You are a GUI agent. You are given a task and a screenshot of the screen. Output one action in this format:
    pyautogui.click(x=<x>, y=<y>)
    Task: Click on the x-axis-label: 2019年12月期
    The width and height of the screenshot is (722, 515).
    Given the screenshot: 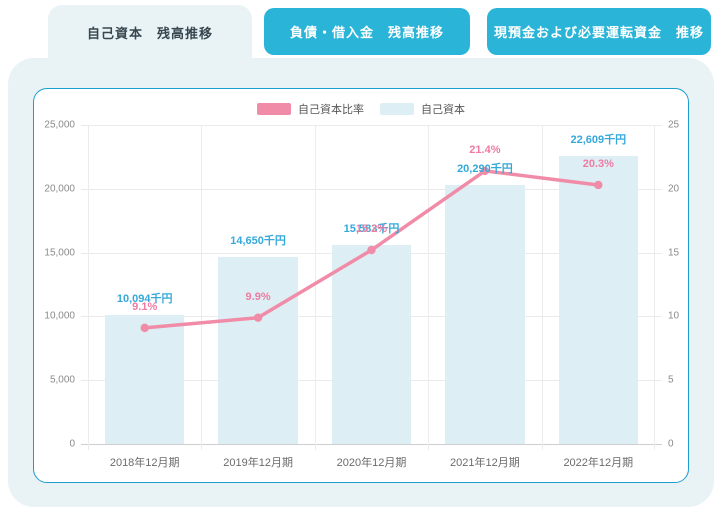 What is the action you would take?
    pyautogui.click(x=258, y=463)
    